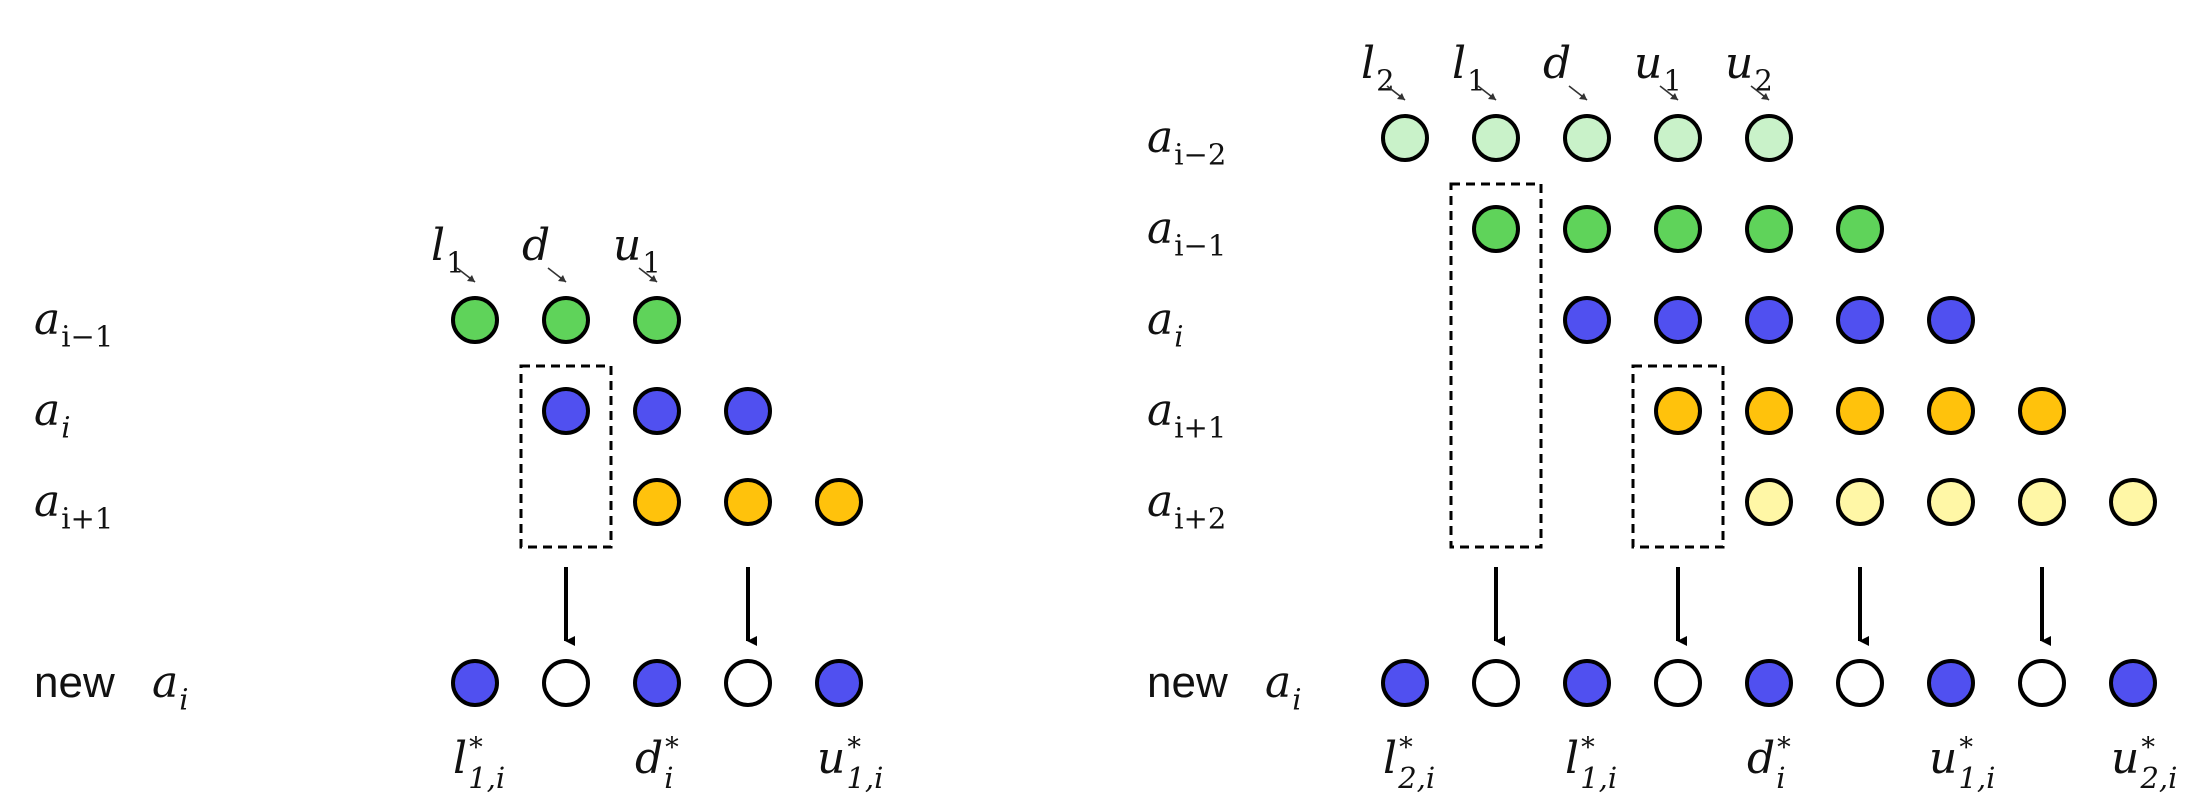  Describe the element at coordinates (1409, 763) in the screenshot. I see `result-label-l-2i: l* 2,i` at that location.